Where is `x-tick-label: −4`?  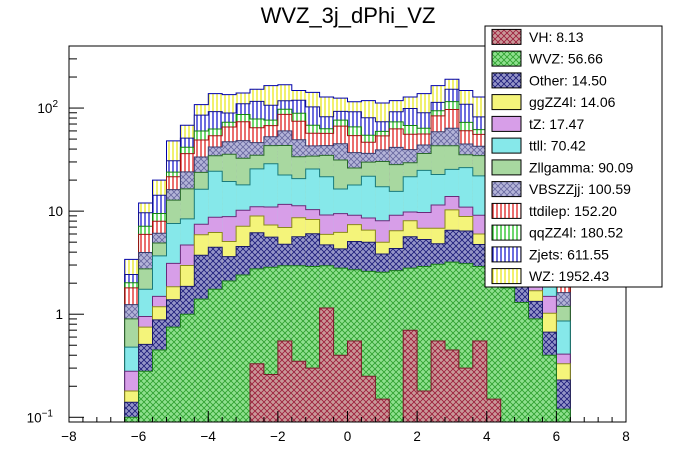 x-tick-label: −4 is located at coordinates (209, 436).